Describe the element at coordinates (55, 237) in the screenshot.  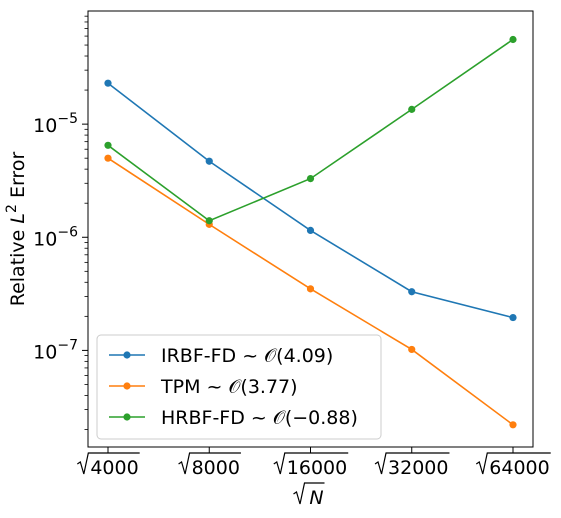
I see `y-tick-label: 10⁻⁶` at that location.